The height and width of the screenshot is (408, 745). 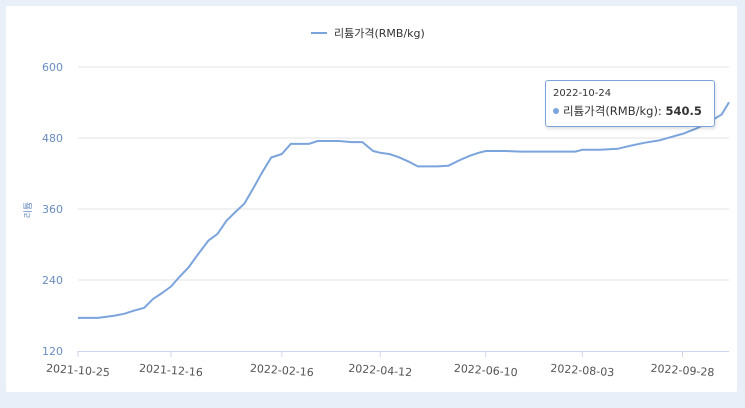 What do you see at coordinates (614, 111) in the screenshot?
I see `tooltip-label: 리튬가격(RMB/kg):` at bounding box center [614, 111].